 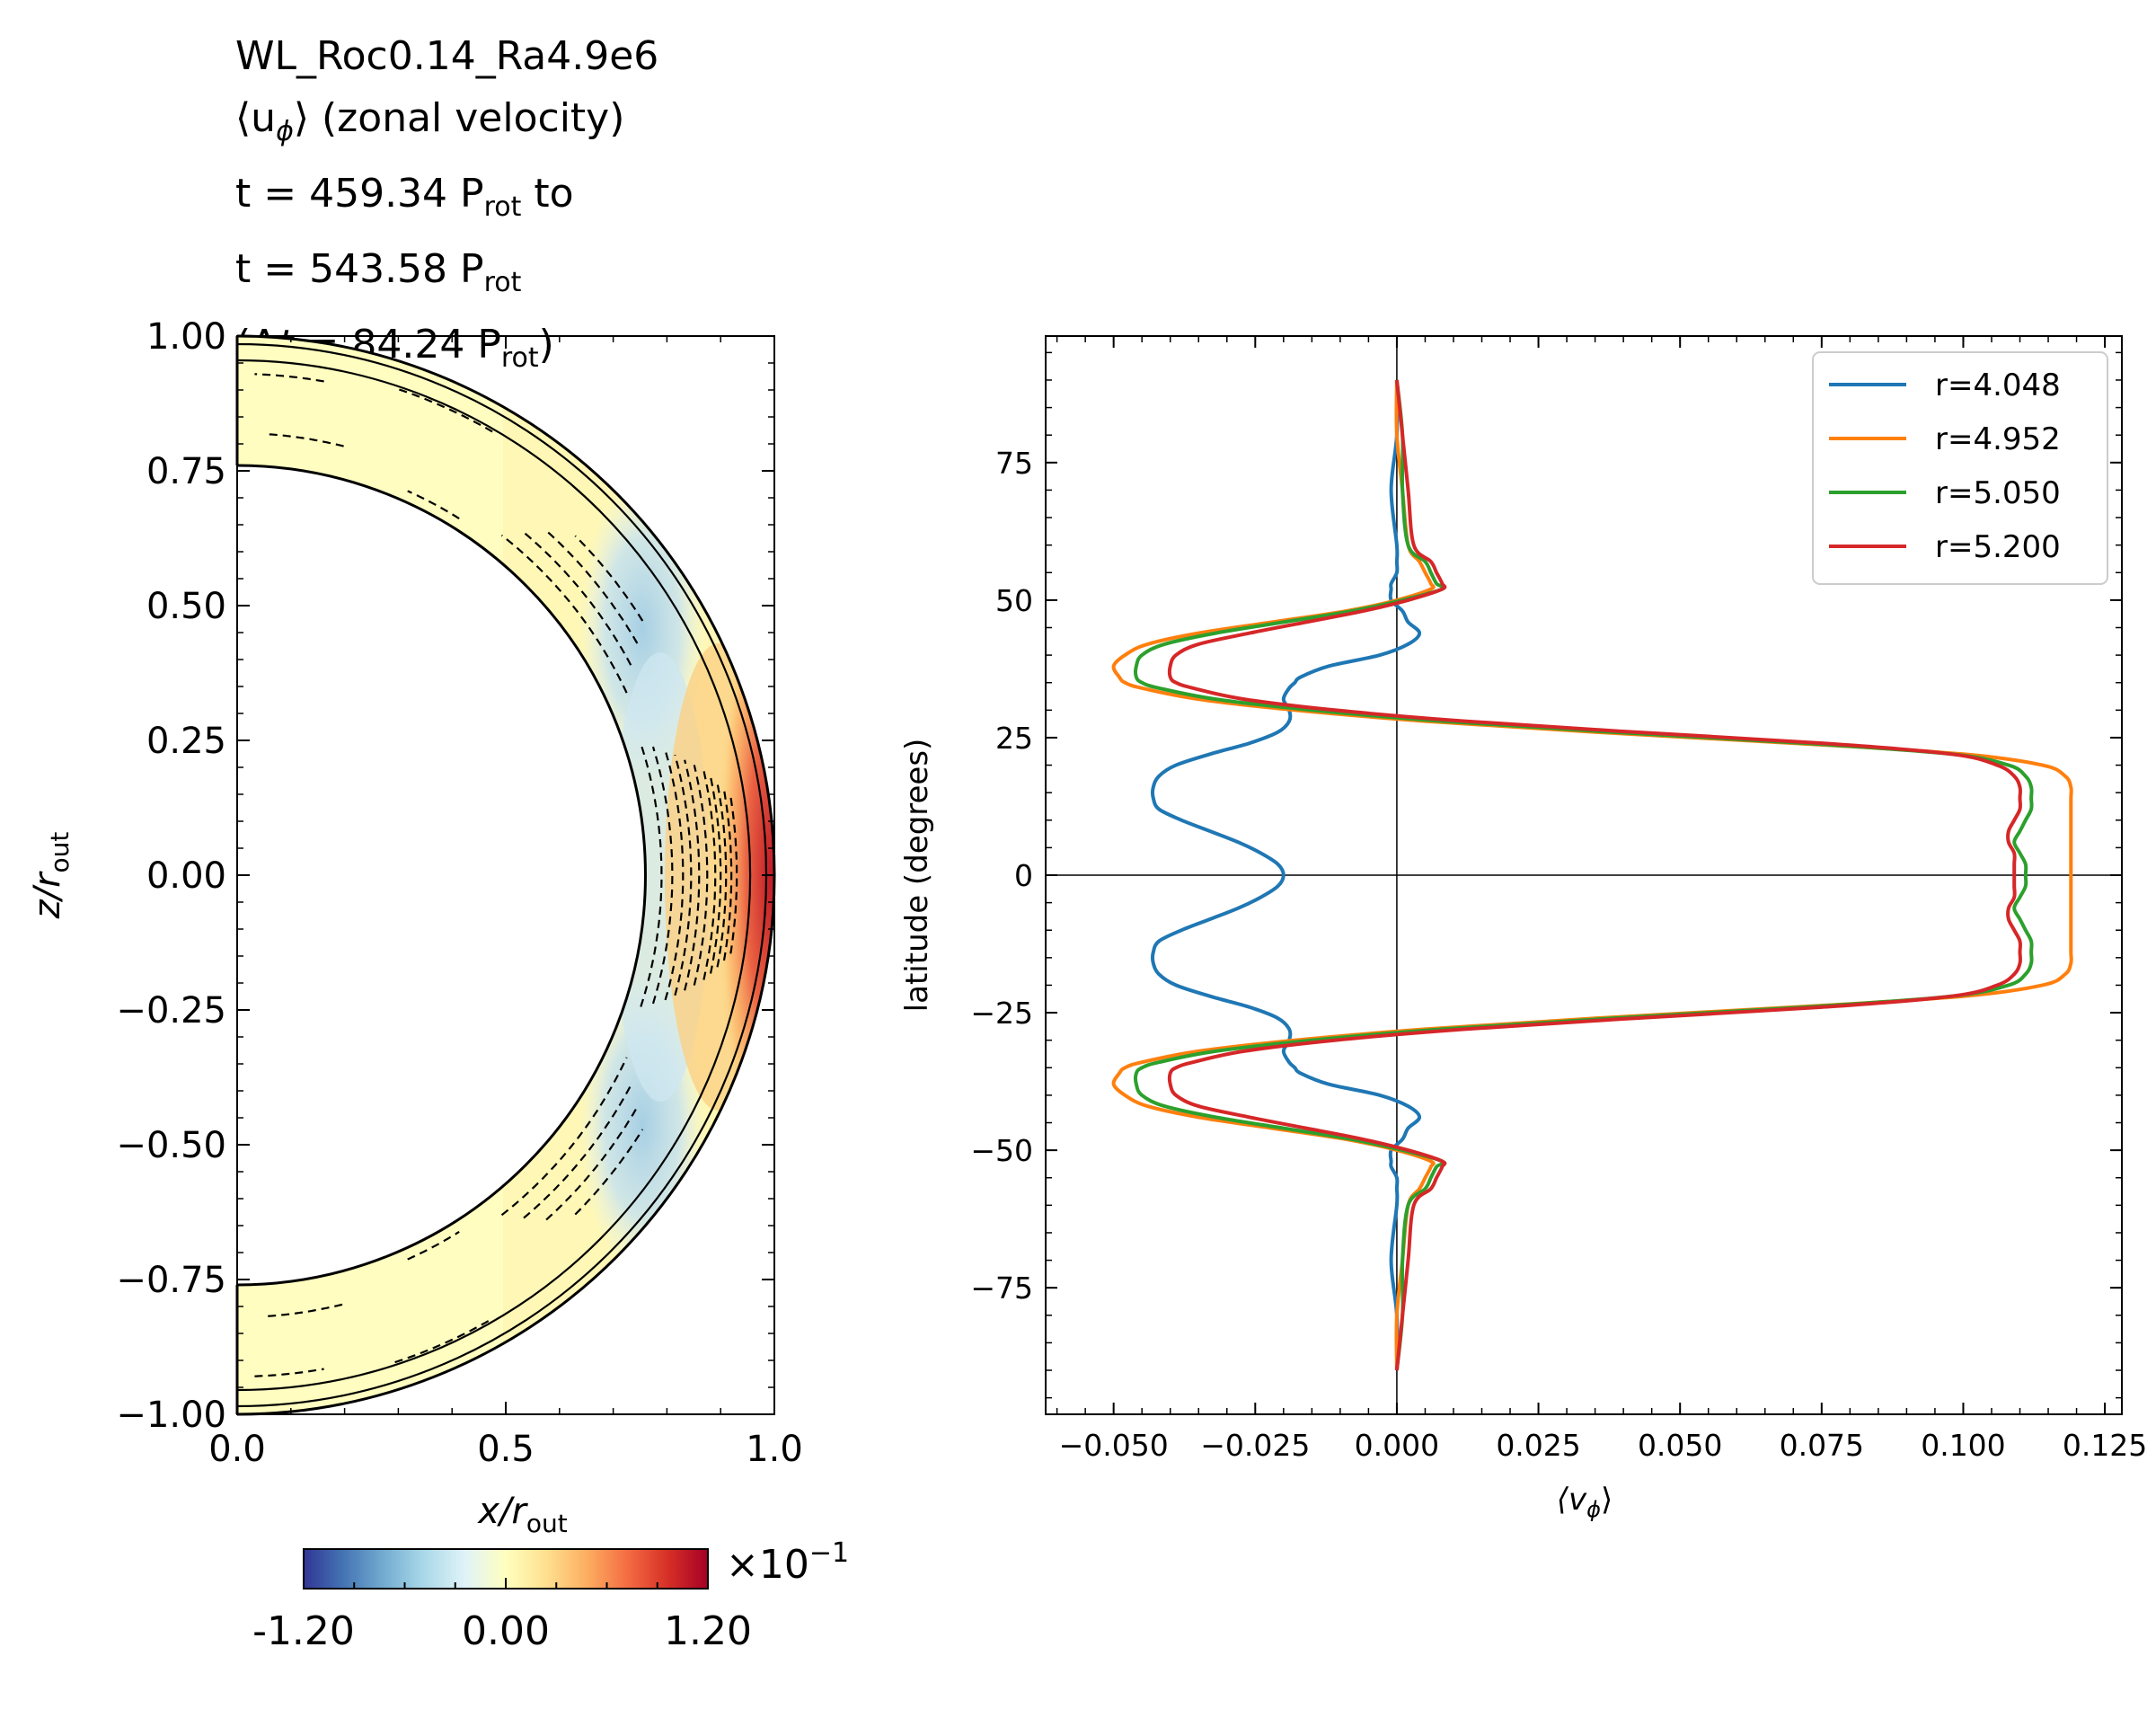 I want to click on right-ylabel: latitude (degrees), so click(x=917, y=876).